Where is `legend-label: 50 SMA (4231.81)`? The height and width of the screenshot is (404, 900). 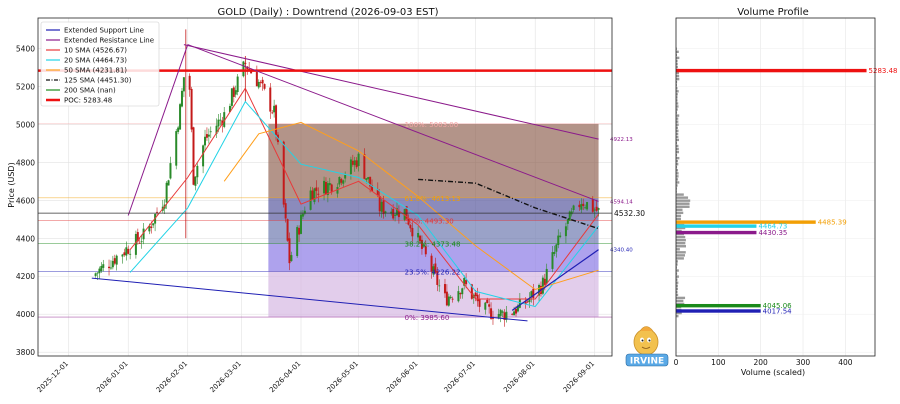 legend-label: 50 SMA (4231.81) is located at coordinates (95, 71).